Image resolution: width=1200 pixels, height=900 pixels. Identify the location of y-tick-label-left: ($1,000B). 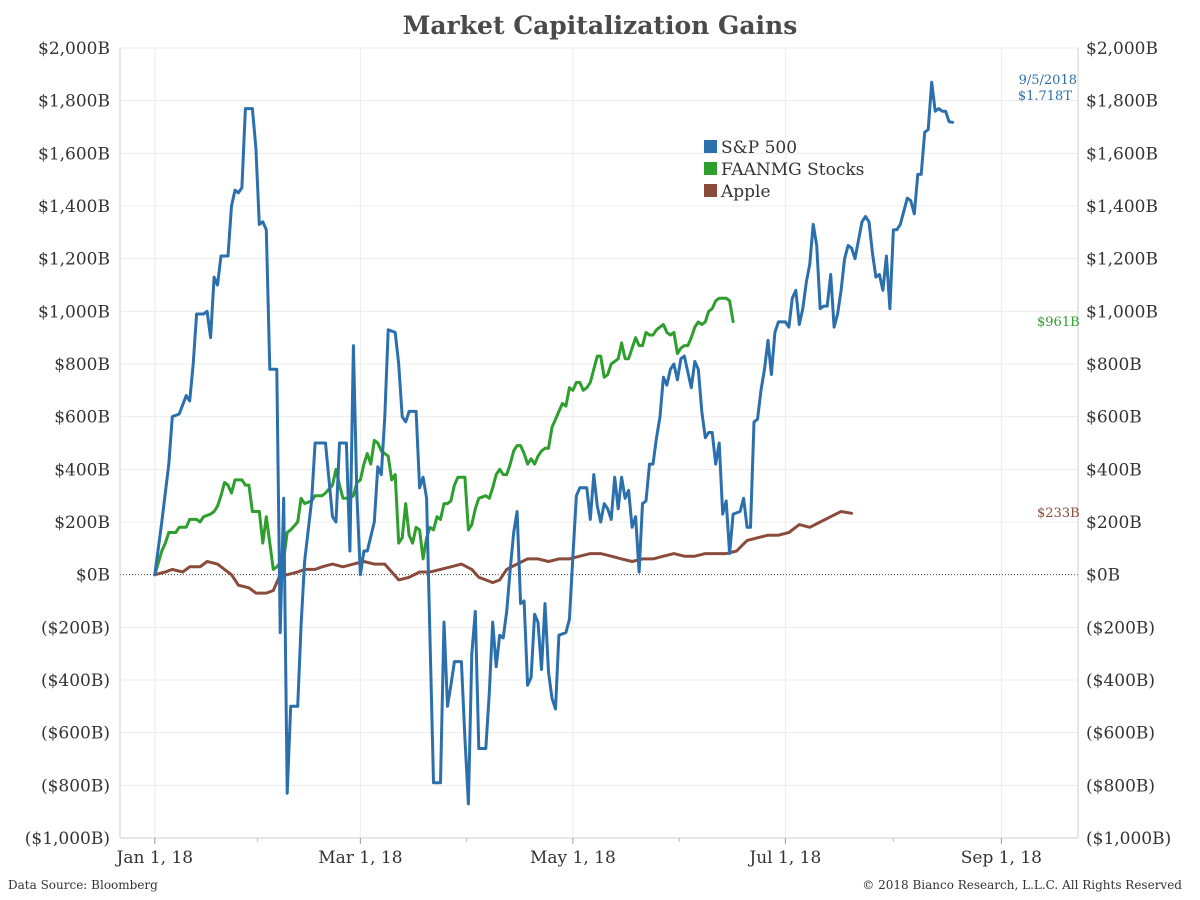
(67, 839).